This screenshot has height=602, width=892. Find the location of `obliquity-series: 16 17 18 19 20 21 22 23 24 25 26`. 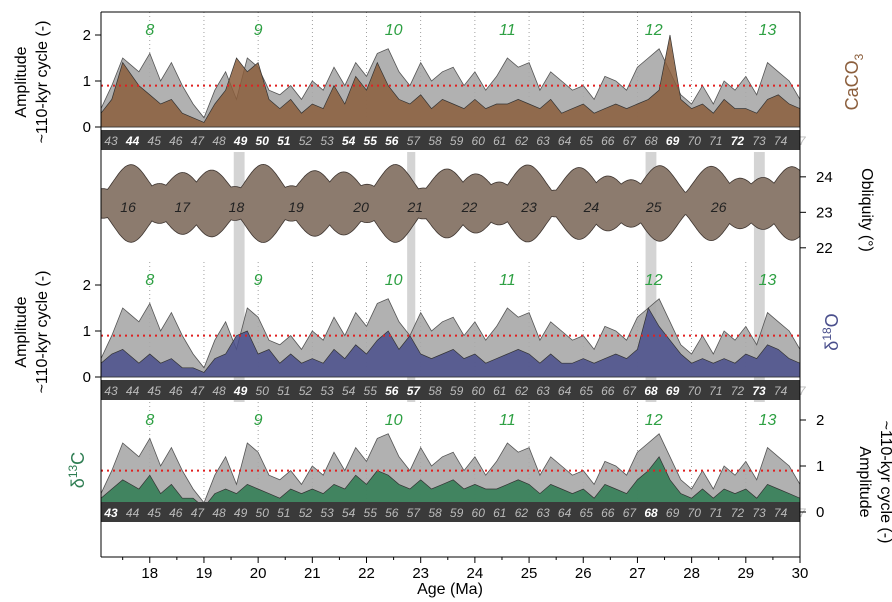

obliquity-series: 16 17 18 19 20 21 22 23 24 25 26 is located at coordinates (450, 203).